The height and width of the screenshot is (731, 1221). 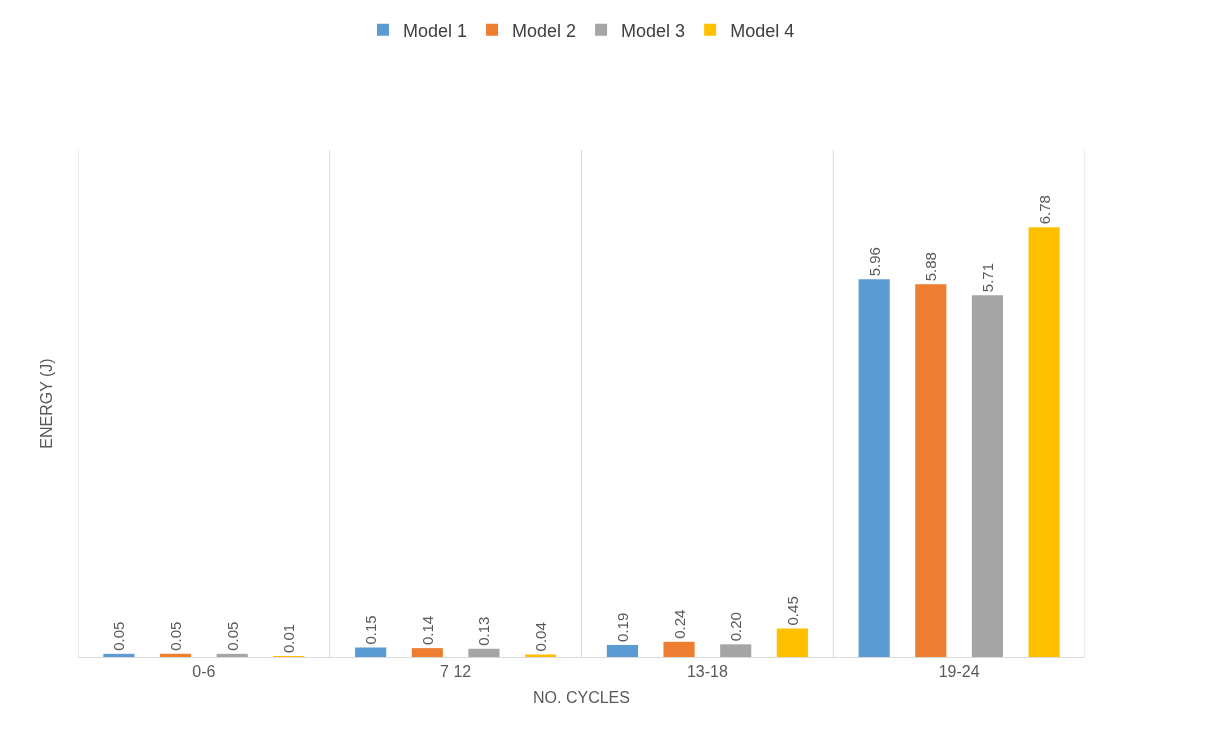 I want to click on data-label: 0.45, so click(x=792, y=611).